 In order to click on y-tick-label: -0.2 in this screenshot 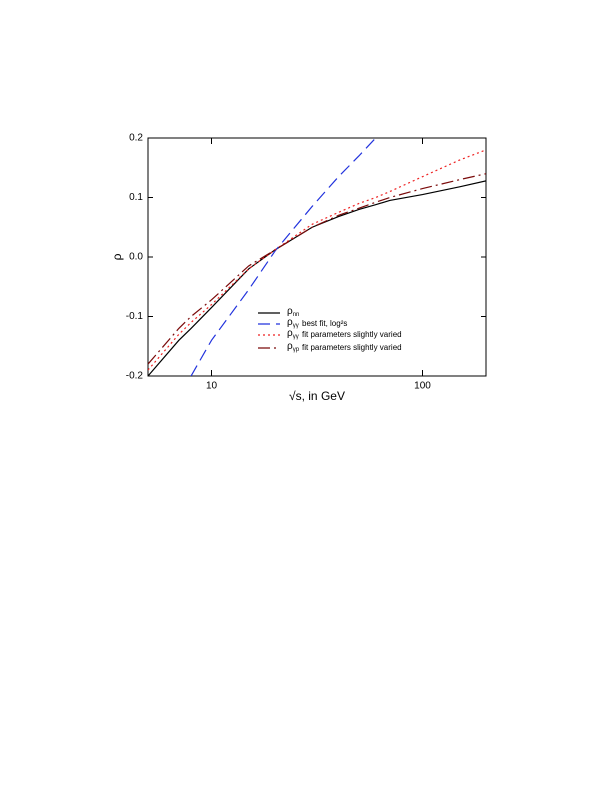, I will do `click(135, 376)`.